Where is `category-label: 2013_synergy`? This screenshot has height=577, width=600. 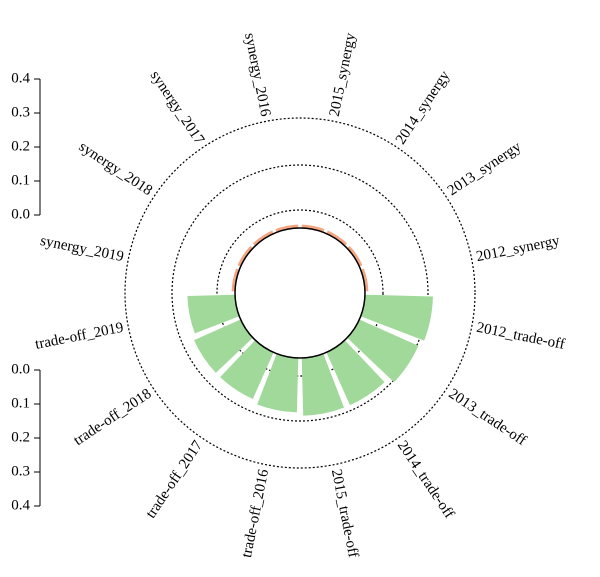 category-label: 2013_synergy is located at coordinates (485, 169).